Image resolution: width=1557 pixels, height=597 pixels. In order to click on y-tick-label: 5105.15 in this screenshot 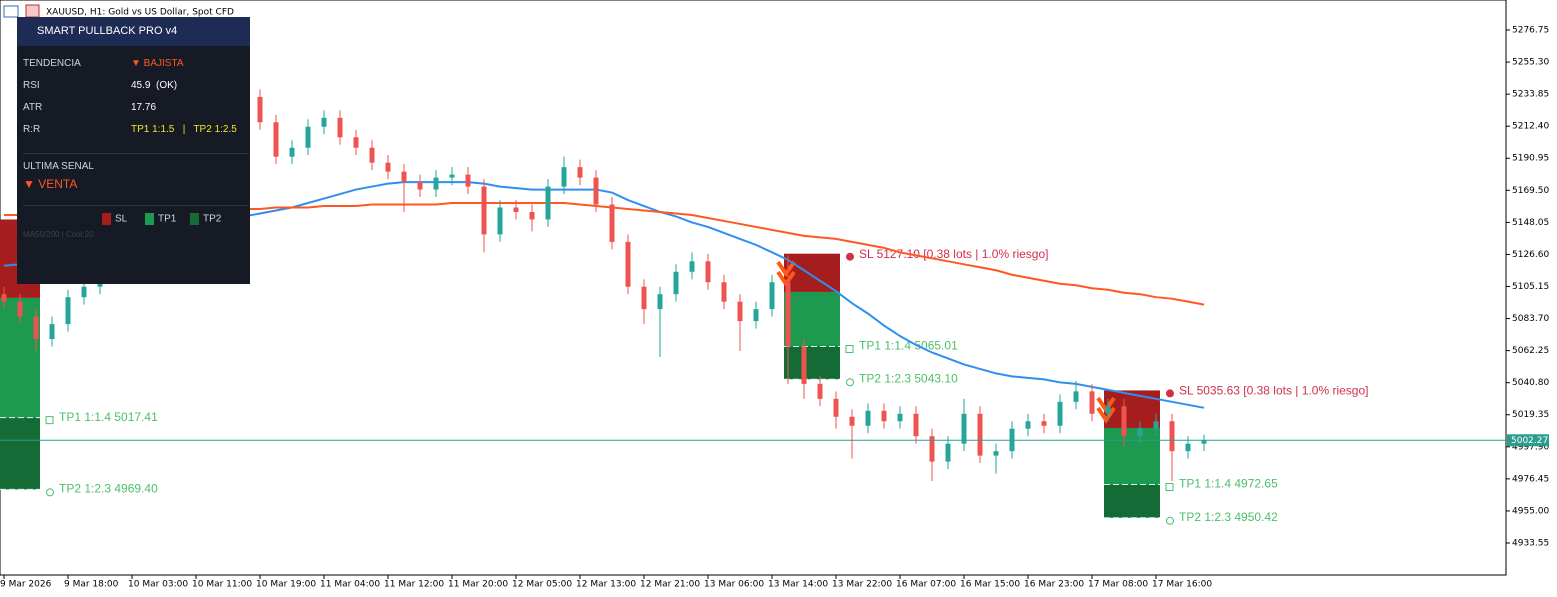, I will do `click(1530, 287)`.